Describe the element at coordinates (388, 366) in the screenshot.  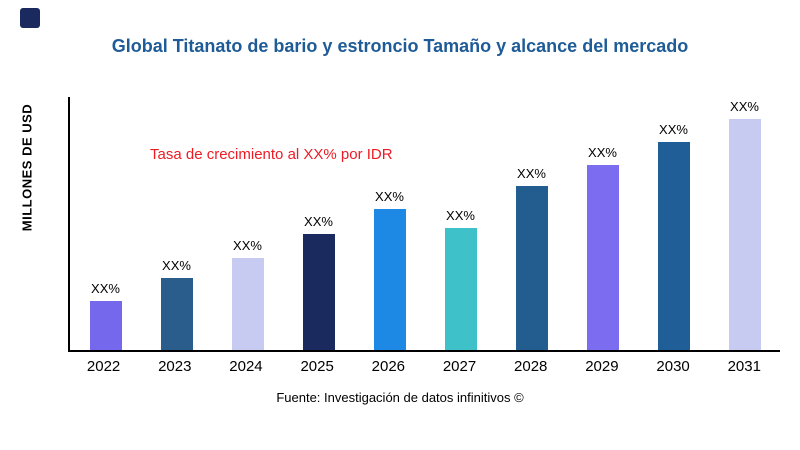
I see `x-tick-label: 2026` at that location.